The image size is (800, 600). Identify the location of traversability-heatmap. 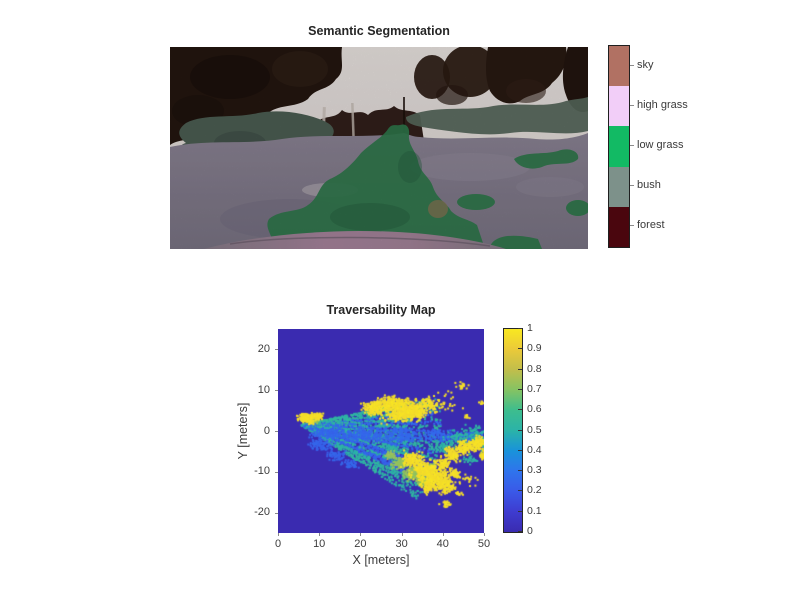
(381, 431).